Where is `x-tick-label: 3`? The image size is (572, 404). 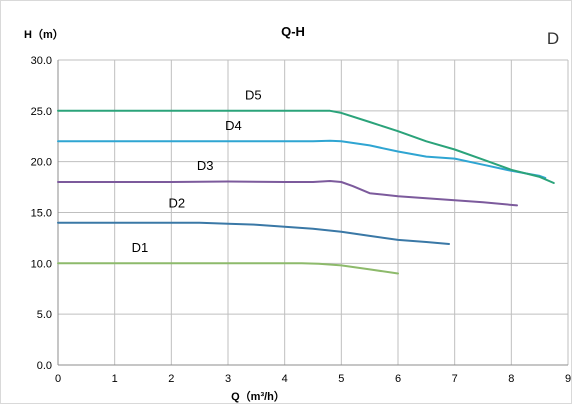
x-tick-label: 3 is located at coordinates (228, 379).